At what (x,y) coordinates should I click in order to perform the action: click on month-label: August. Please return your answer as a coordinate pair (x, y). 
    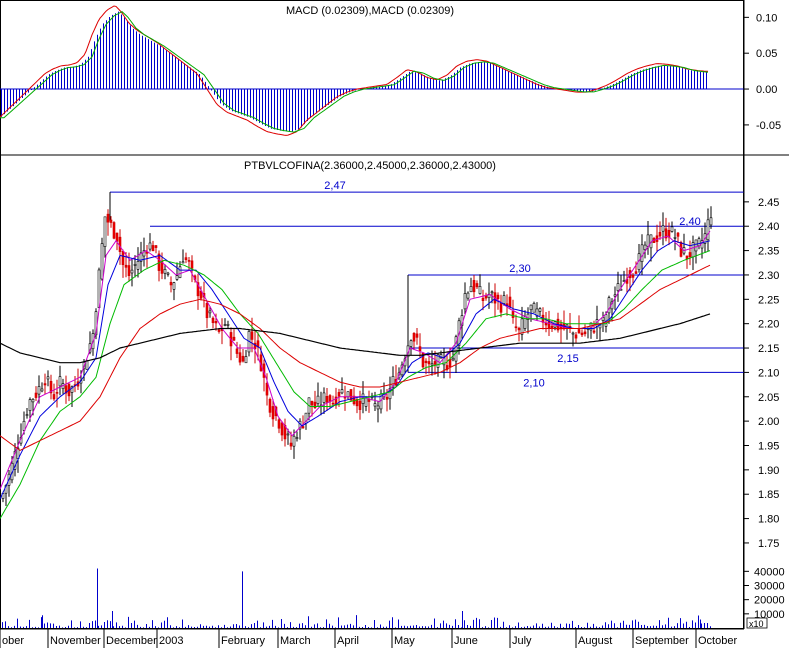
    Looking at the image, I should click on (595, 641).